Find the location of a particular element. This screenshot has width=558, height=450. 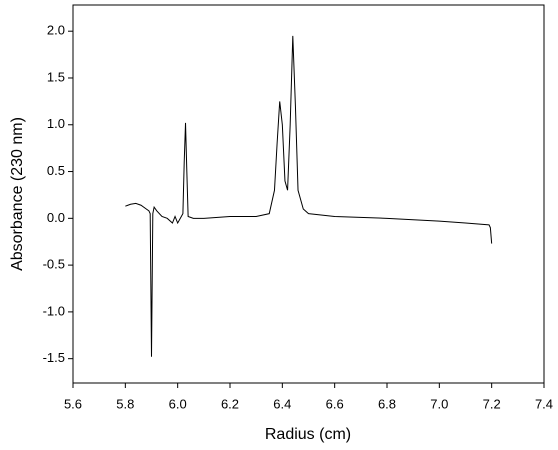

x-axis-label: Radius (cm) is located at coordinates (308, 434).